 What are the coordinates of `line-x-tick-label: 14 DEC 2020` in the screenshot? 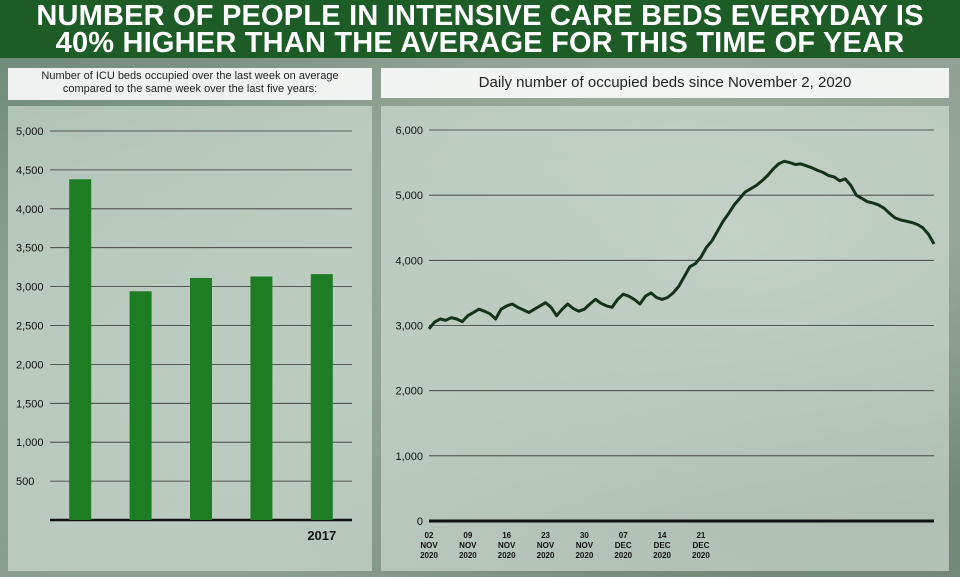 It's located at (662, 545).